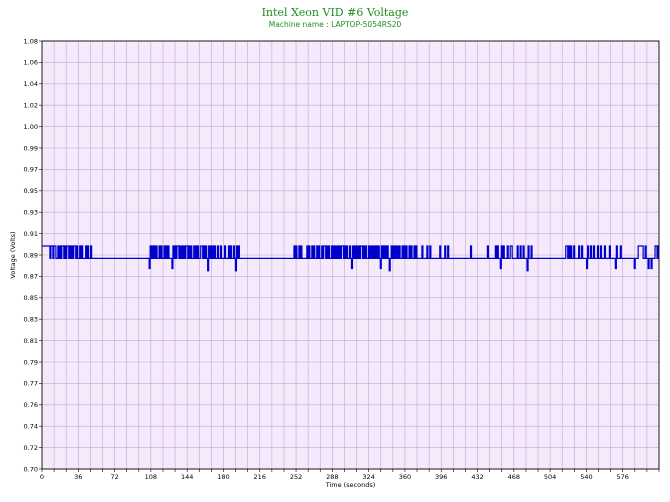  What do you see at coordinates (514, 477) in the screenshot?
I see `x-tick-label: 468` at bounding box center [514, 477].